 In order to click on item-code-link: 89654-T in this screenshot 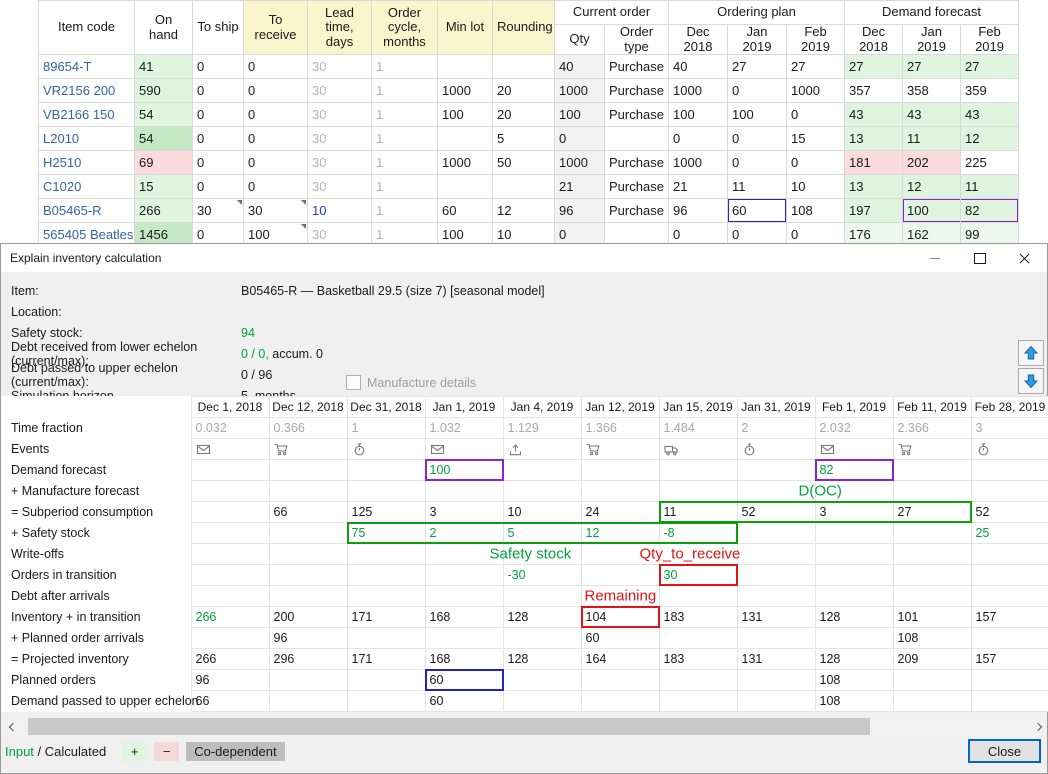, I will do `click(86, 67)`.